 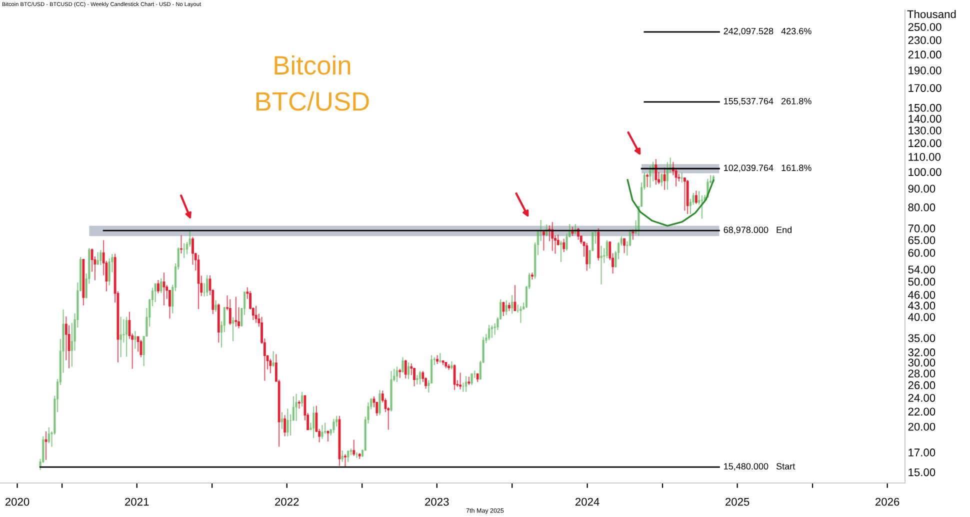 What do you see at coordinates (922, 398) in the screenshot?
I see `y-tick-label: 24.00` at bounding box center [922, 398].